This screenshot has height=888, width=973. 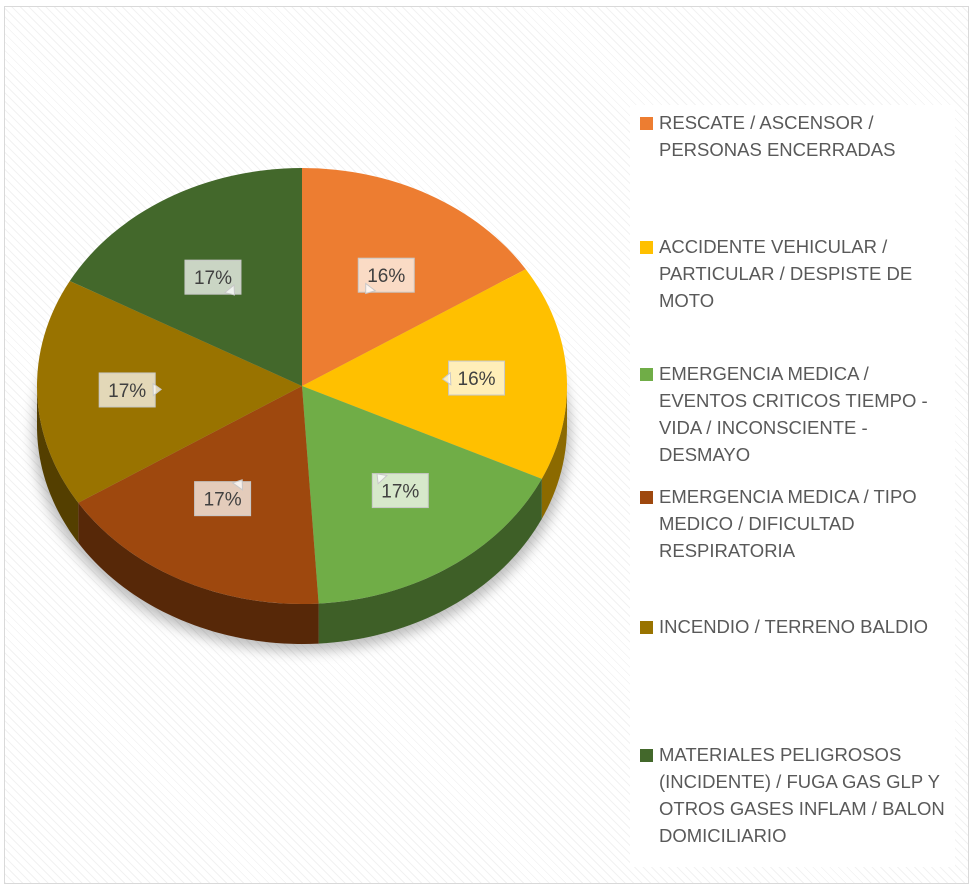 I want to click on data-label-3: 17%, so click(x=400, y=491).